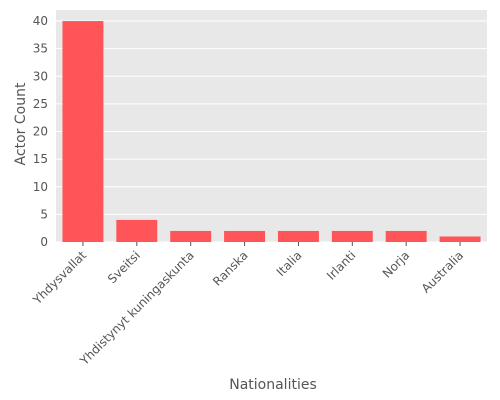 This screenshot has width=500, height=400. Describe the element at coordinates (230, 268) in the screenshot. I see `x-tick-label: Ranska` at that location.